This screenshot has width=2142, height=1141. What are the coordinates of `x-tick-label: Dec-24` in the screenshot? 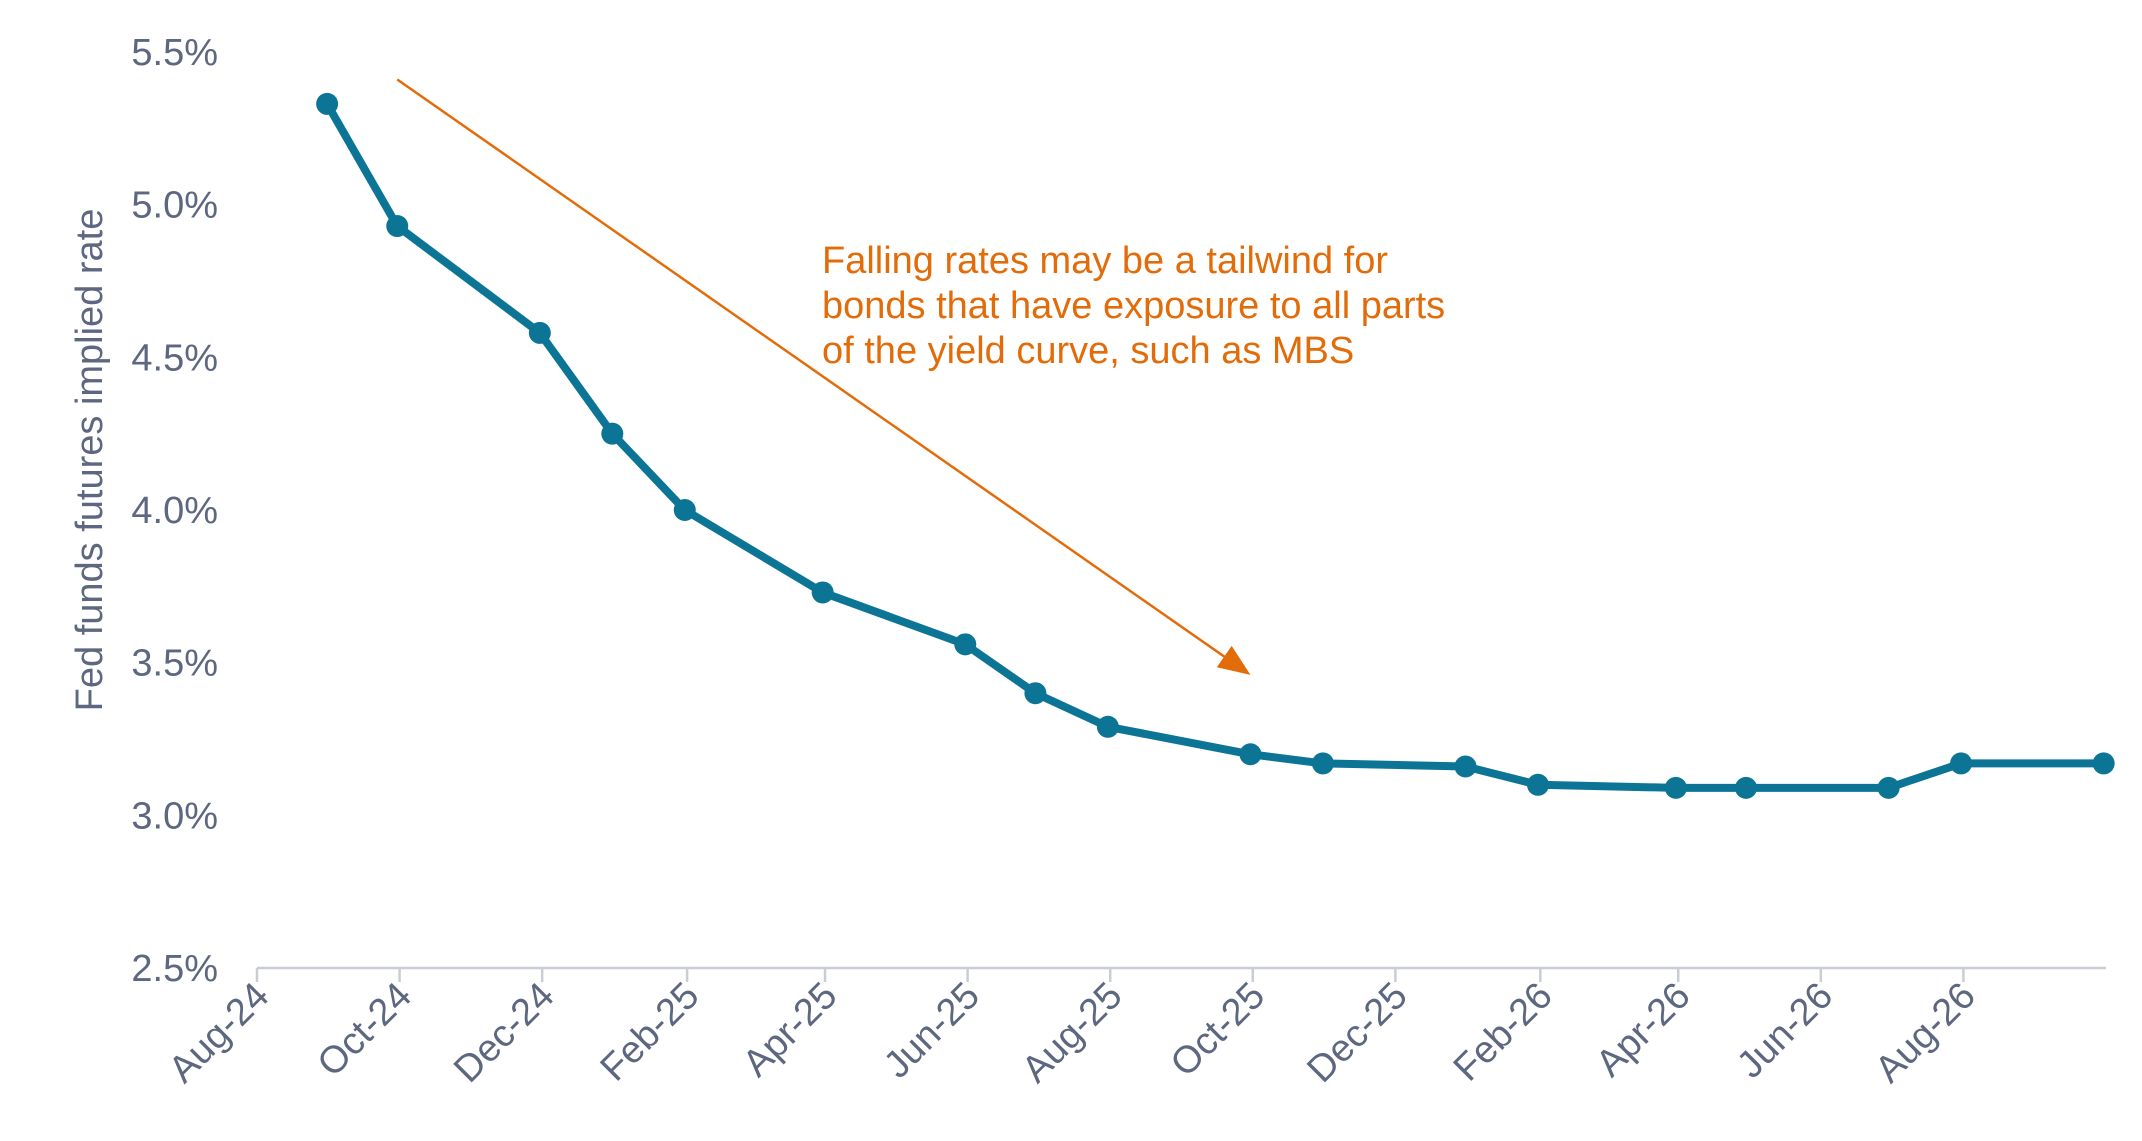 It's located at (504, 1033).